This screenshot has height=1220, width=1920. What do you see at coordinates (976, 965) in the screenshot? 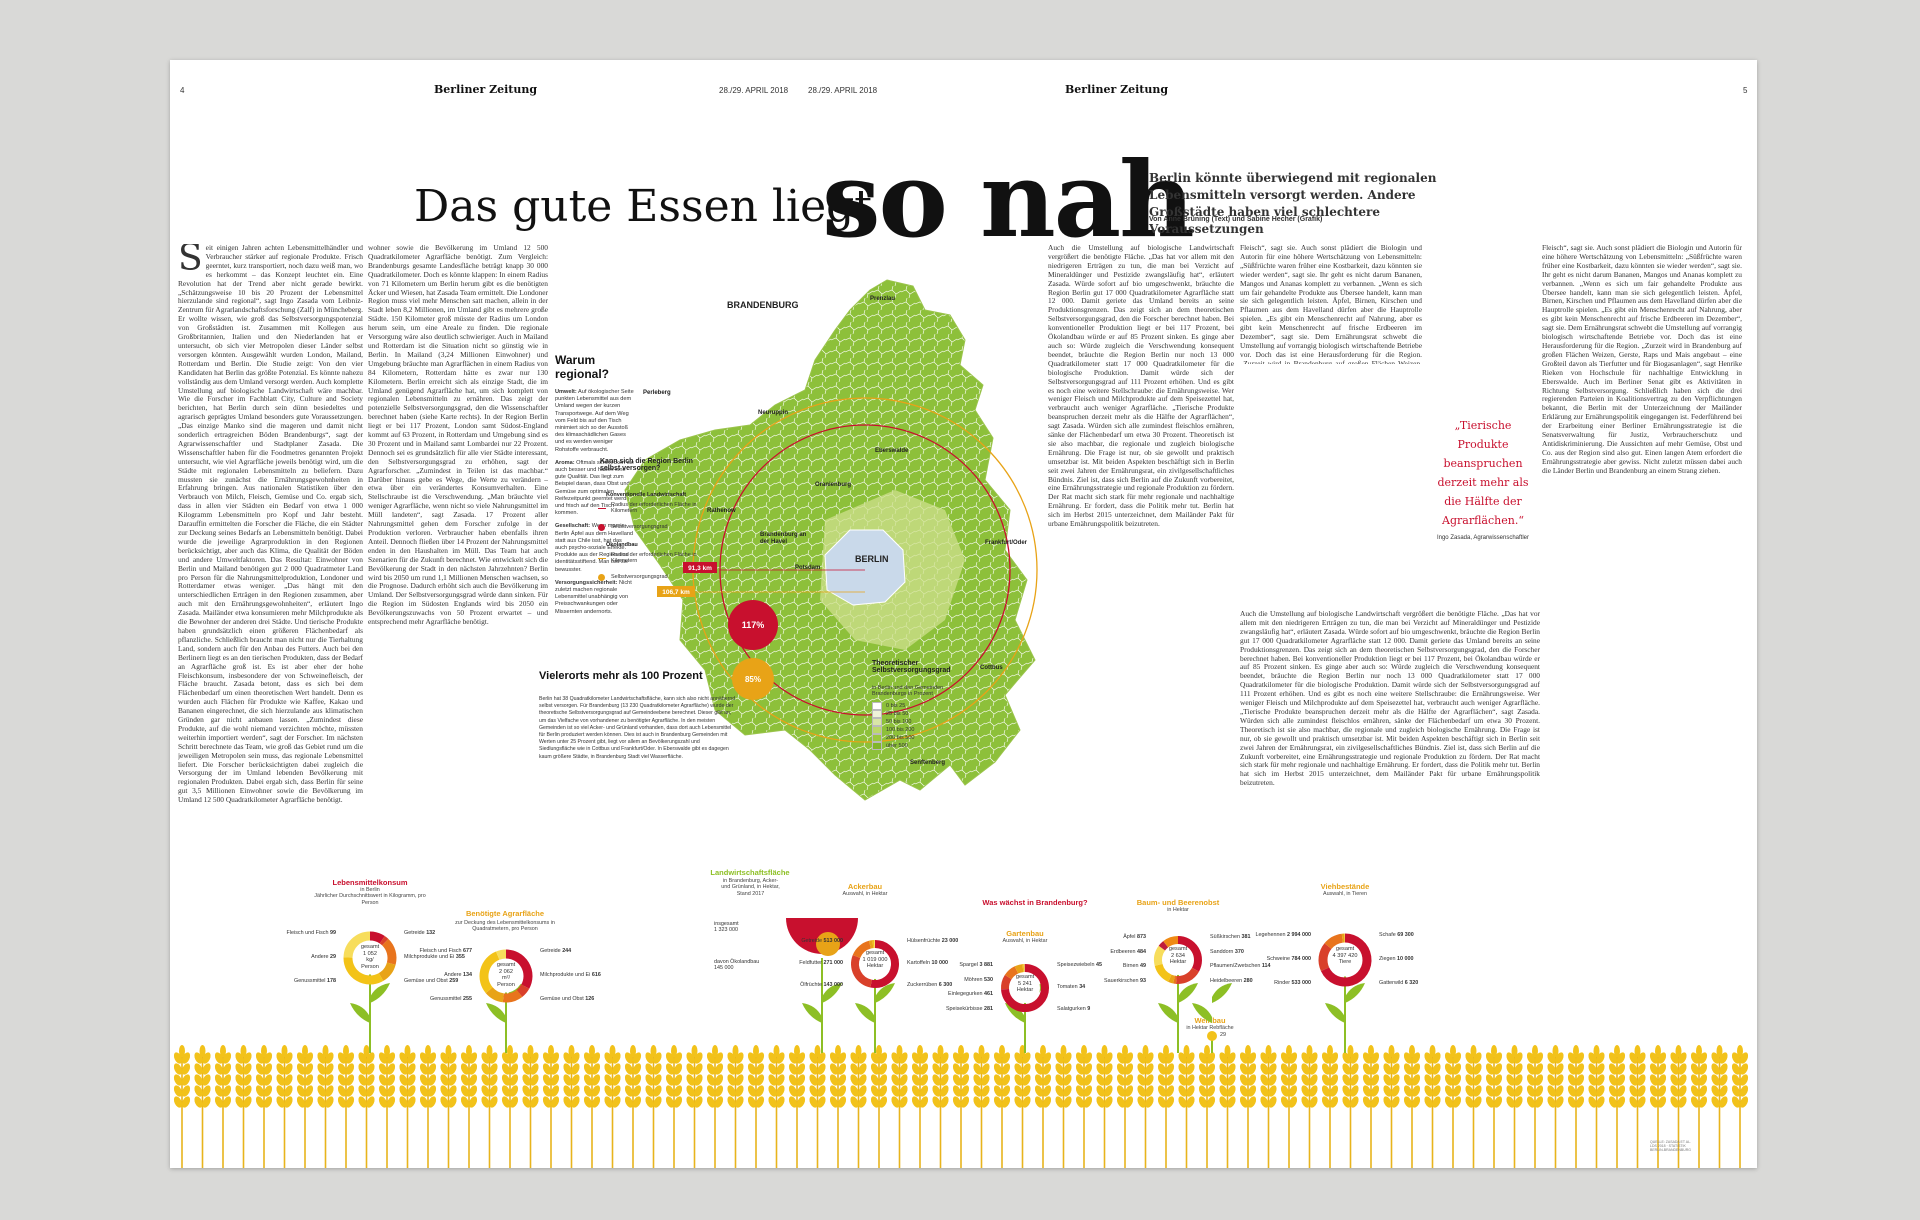
I see `gartenbau-label: Spargel 3 881` at bounding box center [976, 965].